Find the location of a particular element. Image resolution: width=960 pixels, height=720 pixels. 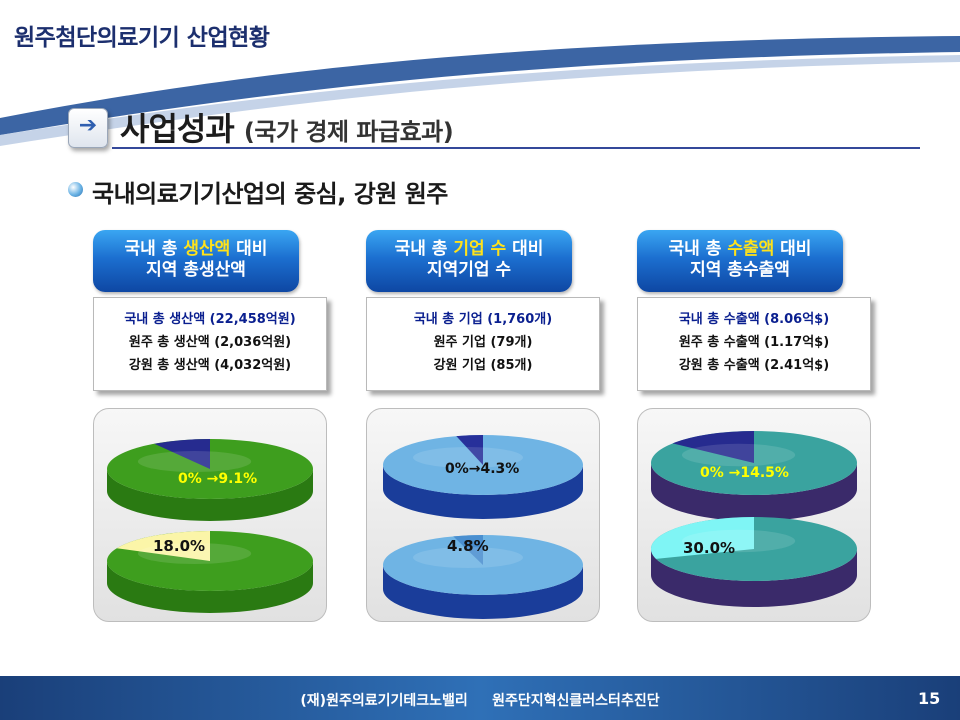

footer-org-valley: (재)원주의료기기테크노밸리 is located at coordinates (384, 701).